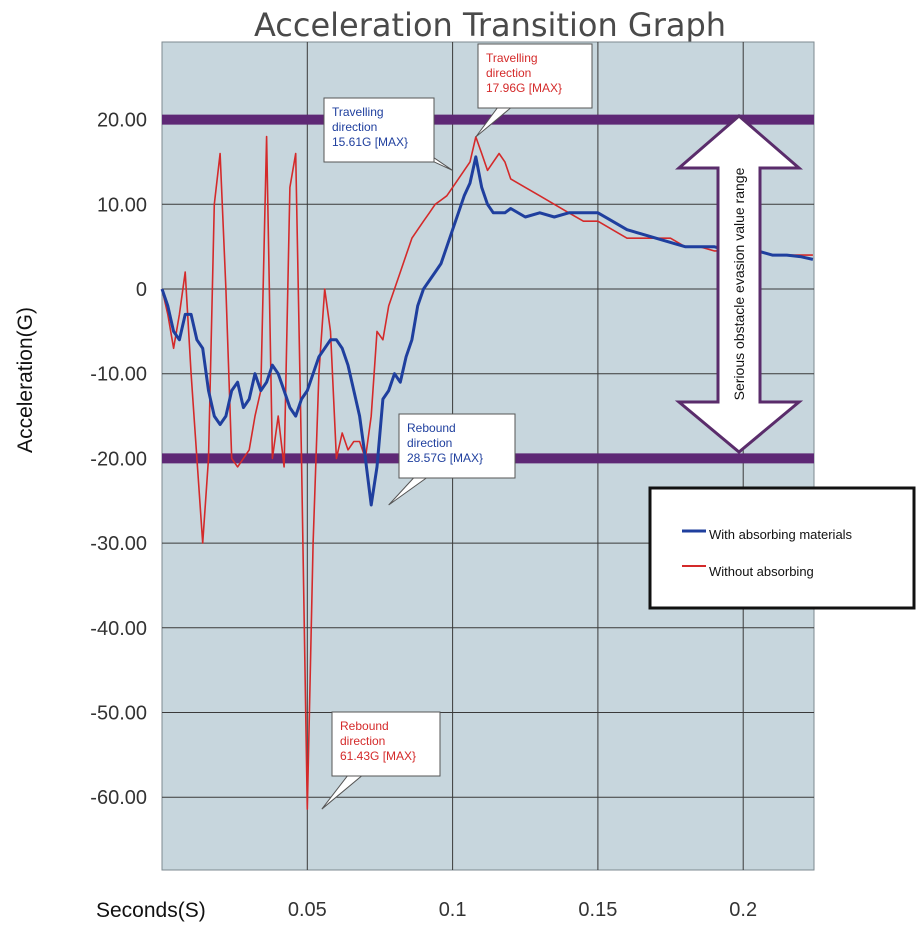 This screenshot has width=918, height=930. I want to click on x-axis-title: Seconds(S), so click(151, 910).